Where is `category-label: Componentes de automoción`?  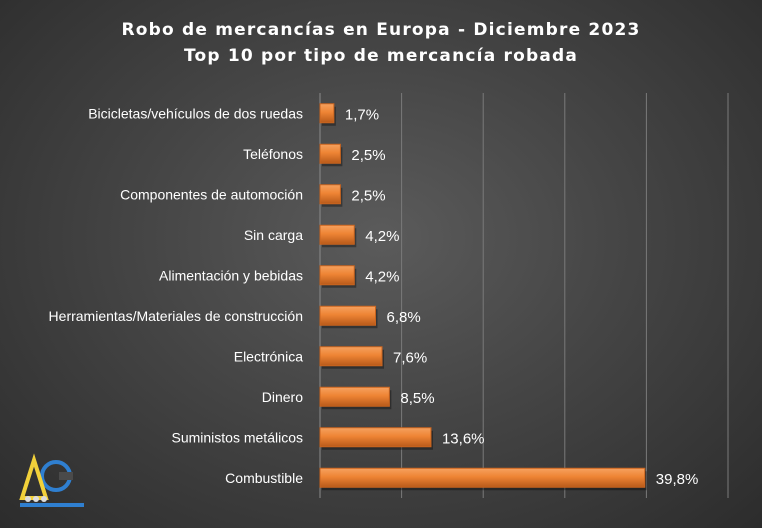 category-label: Componentes de automoción is located at coordinates (211, 194).